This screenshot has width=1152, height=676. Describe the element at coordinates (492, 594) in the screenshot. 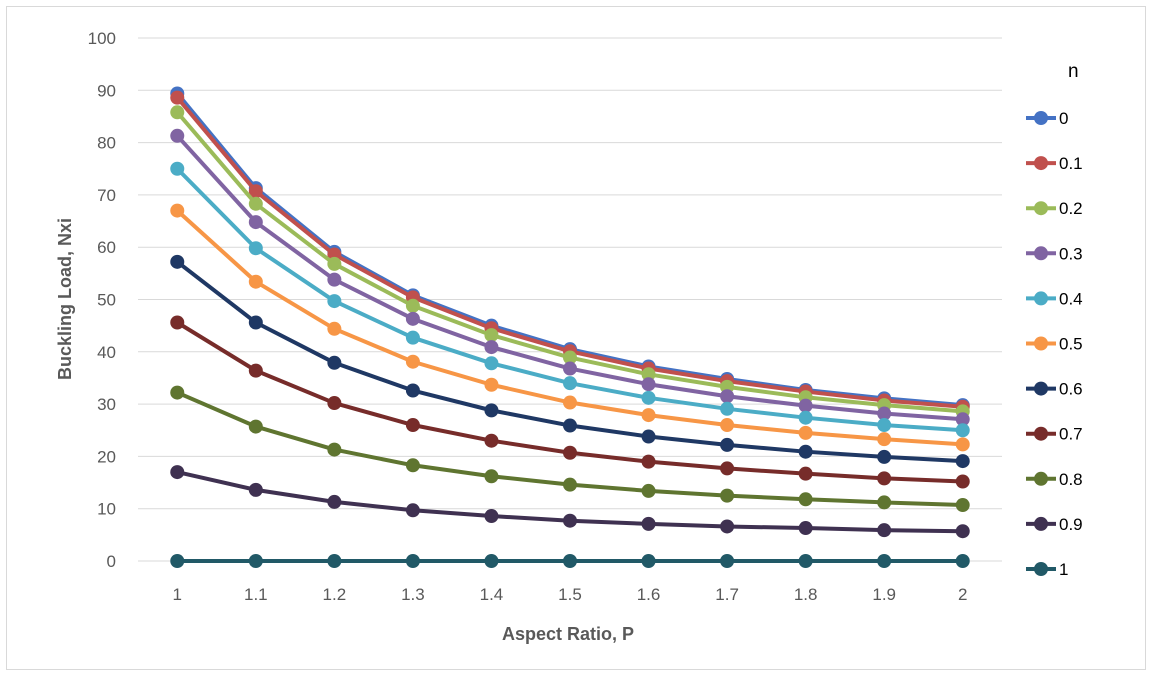

I see `x-tick-label: 1.4` at that location.